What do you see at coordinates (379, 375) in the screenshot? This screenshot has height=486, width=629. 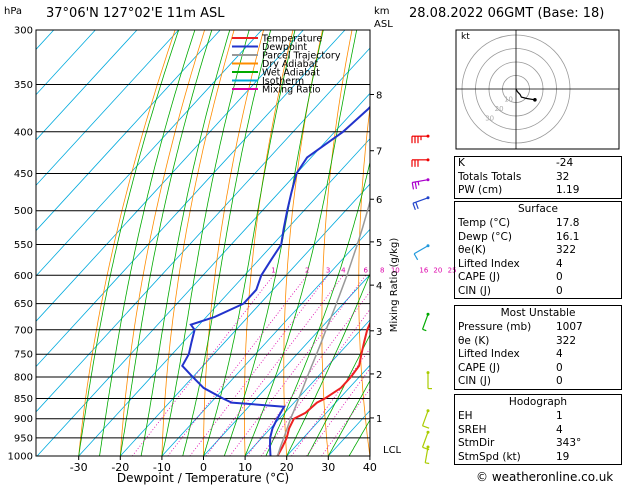 I see `km-tick-label: 2` at bounding box center [379, 375].